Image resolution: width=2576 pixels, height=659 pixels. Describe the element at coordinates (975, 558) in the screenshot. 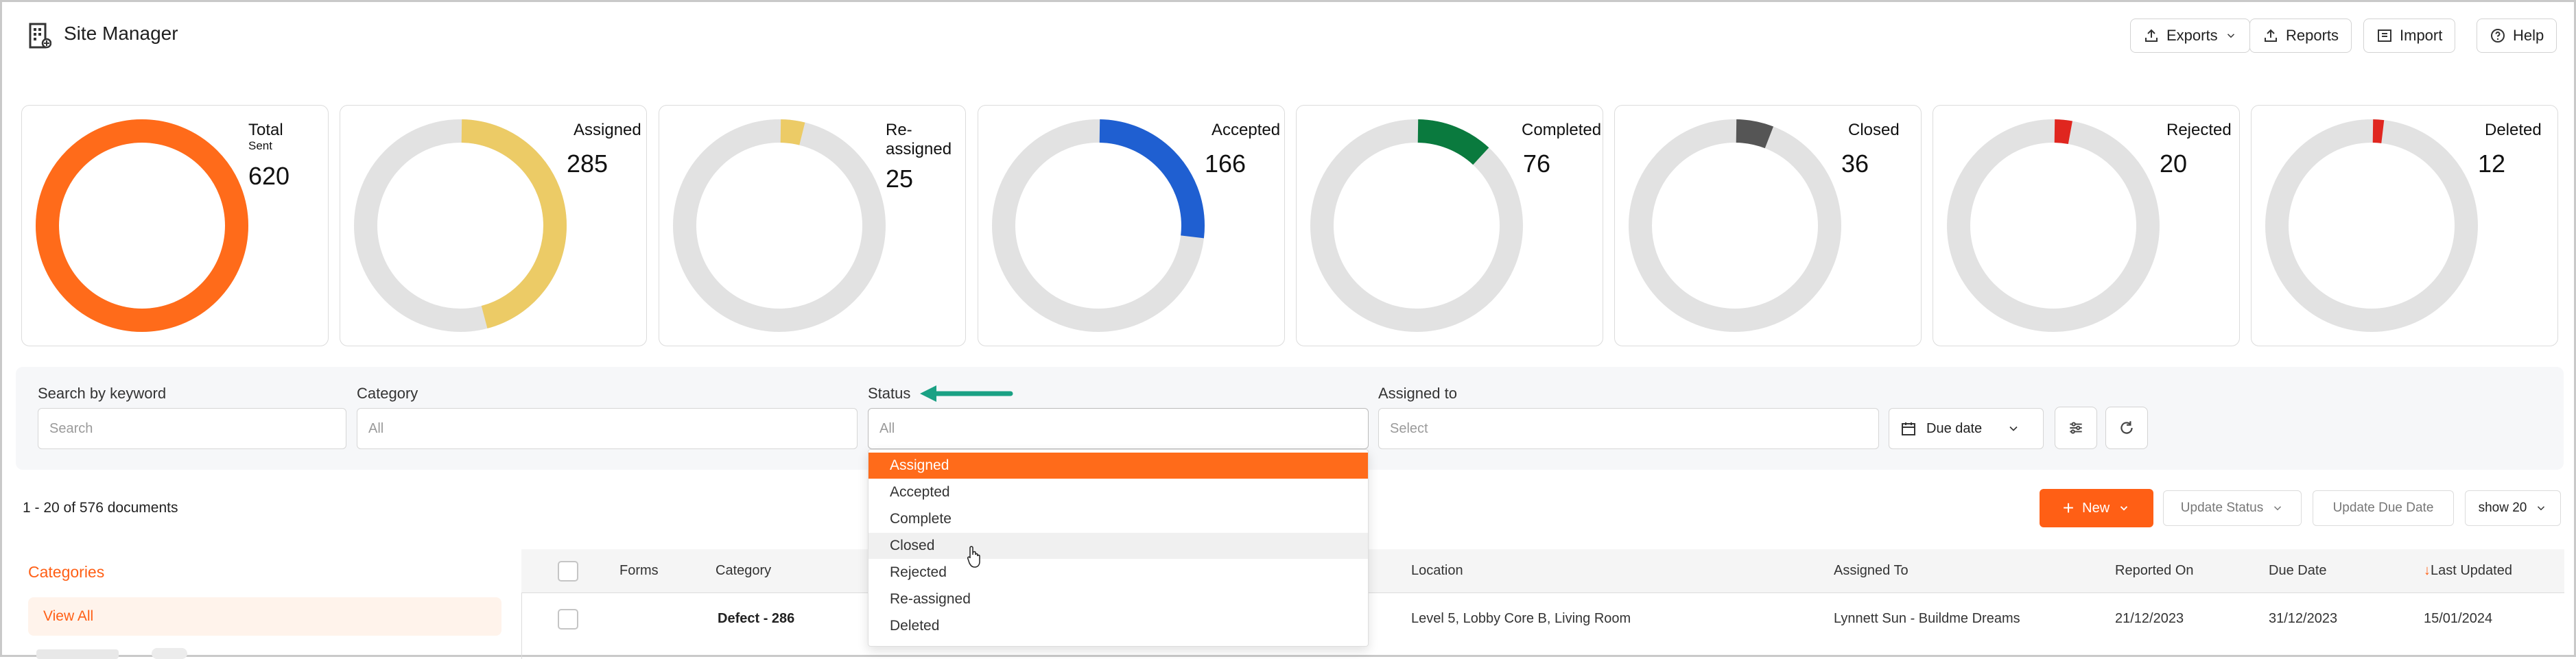

I see `hand-cursor-icon` at that location.